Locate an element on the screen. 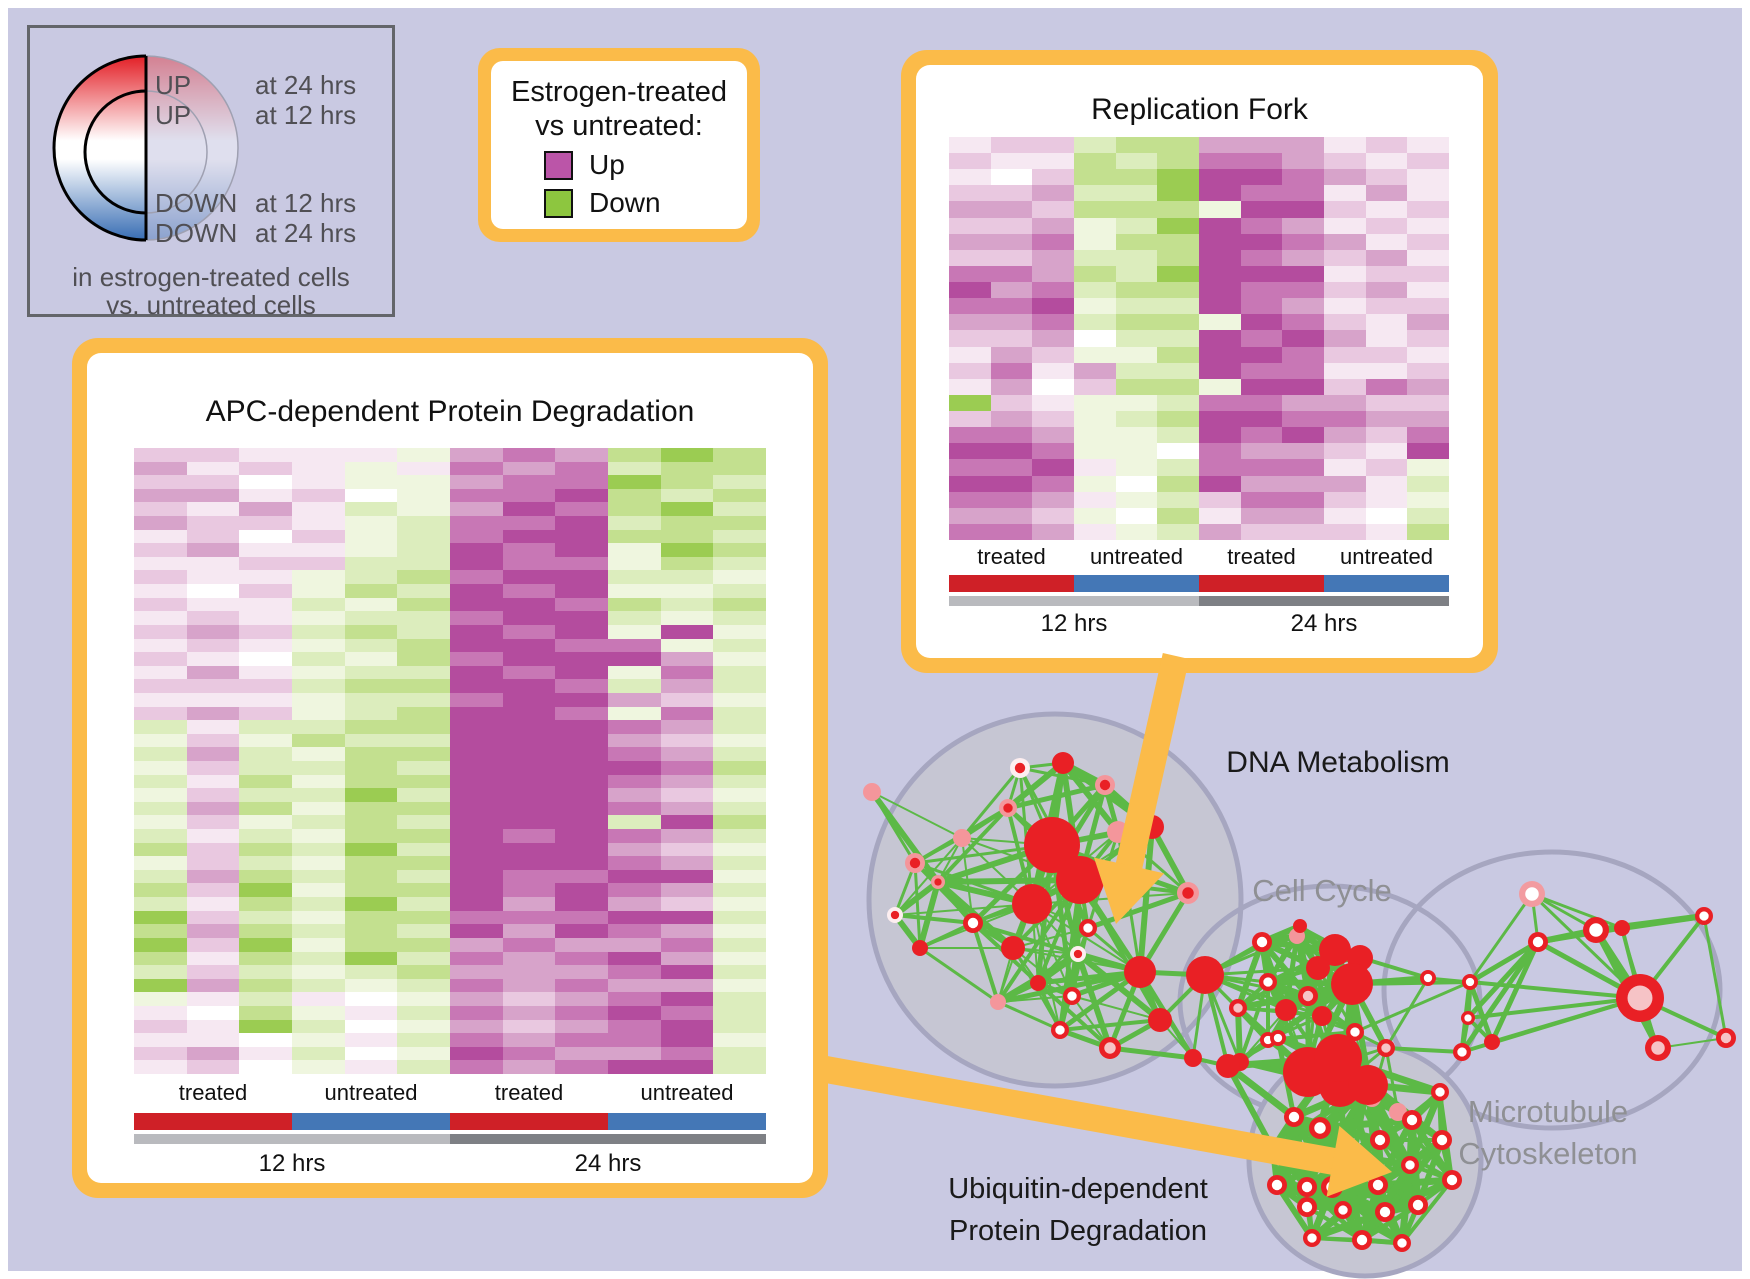  estrogen-legend-box: Estrogen-treated vs untreated: Up Down is located at coordinates (619, 145).